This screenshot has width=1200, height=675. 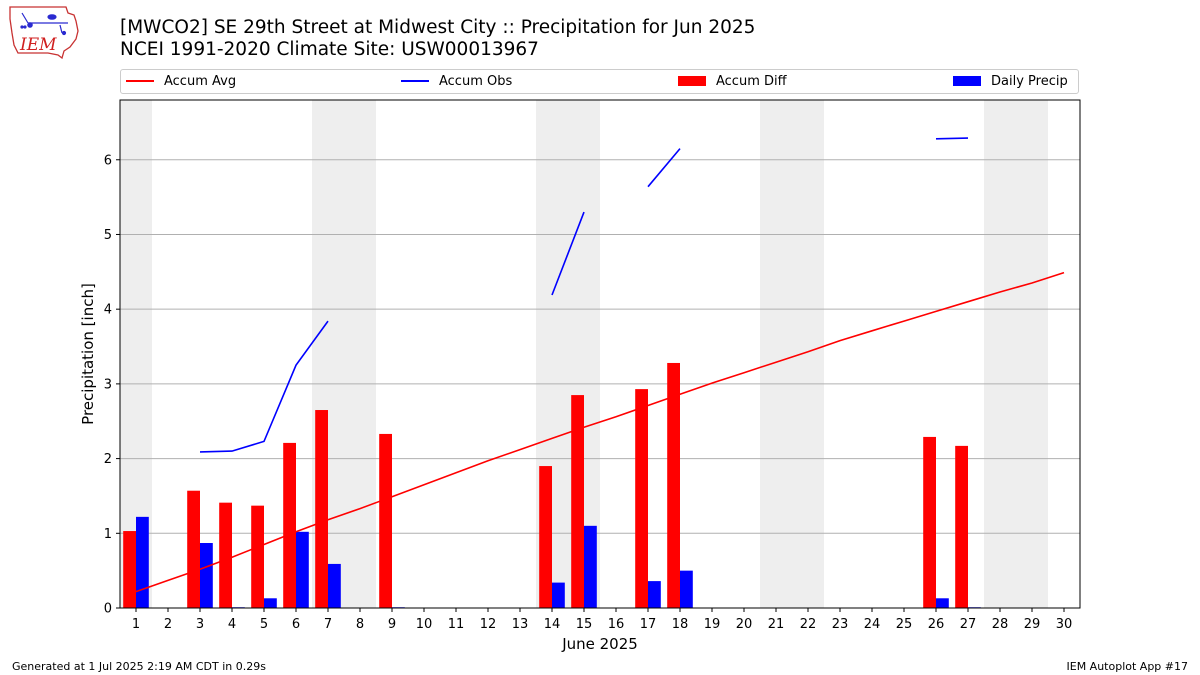 I want to click on x-tick-label-25: 25, so click(x=904, y=624).